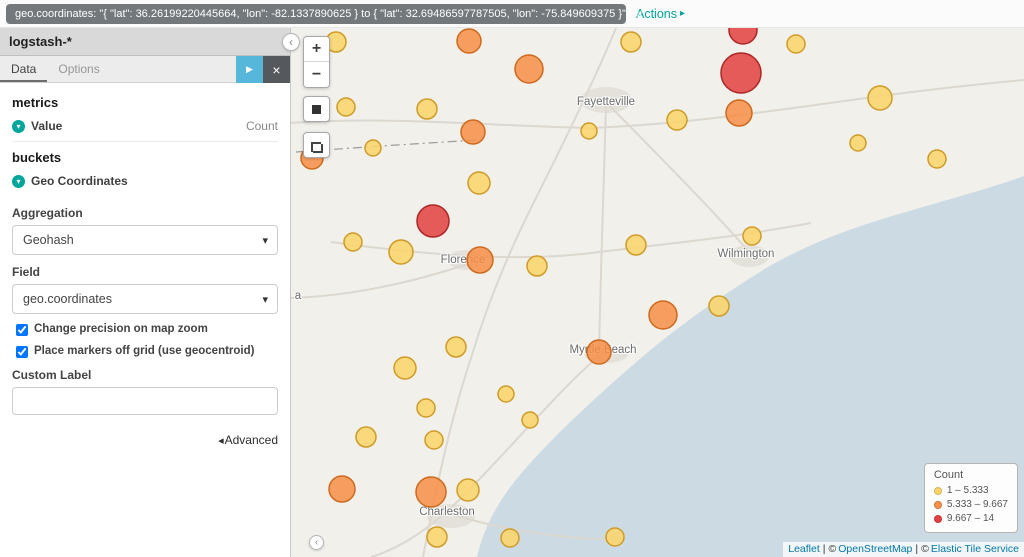 This screenshot has height=557, width=1024. What do you see at coordinates (145, 240) in the screenshot?
I see `aggregation-select: Geohash ▾` at bounding box center [145, 240].